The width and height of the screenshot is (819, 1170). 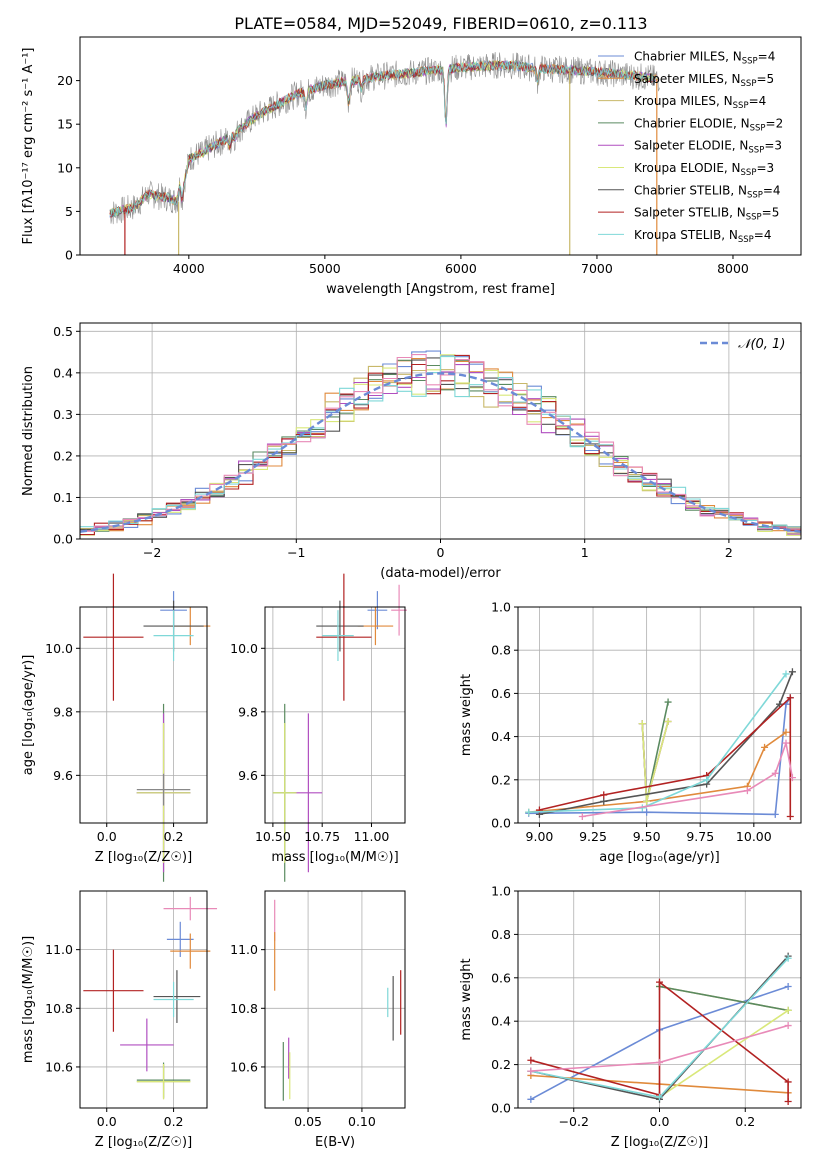 What do you see at coordinates (372, 836) in the screenshot?
I see `x-tick-label: 11.00` at bounding box center [372, 836].